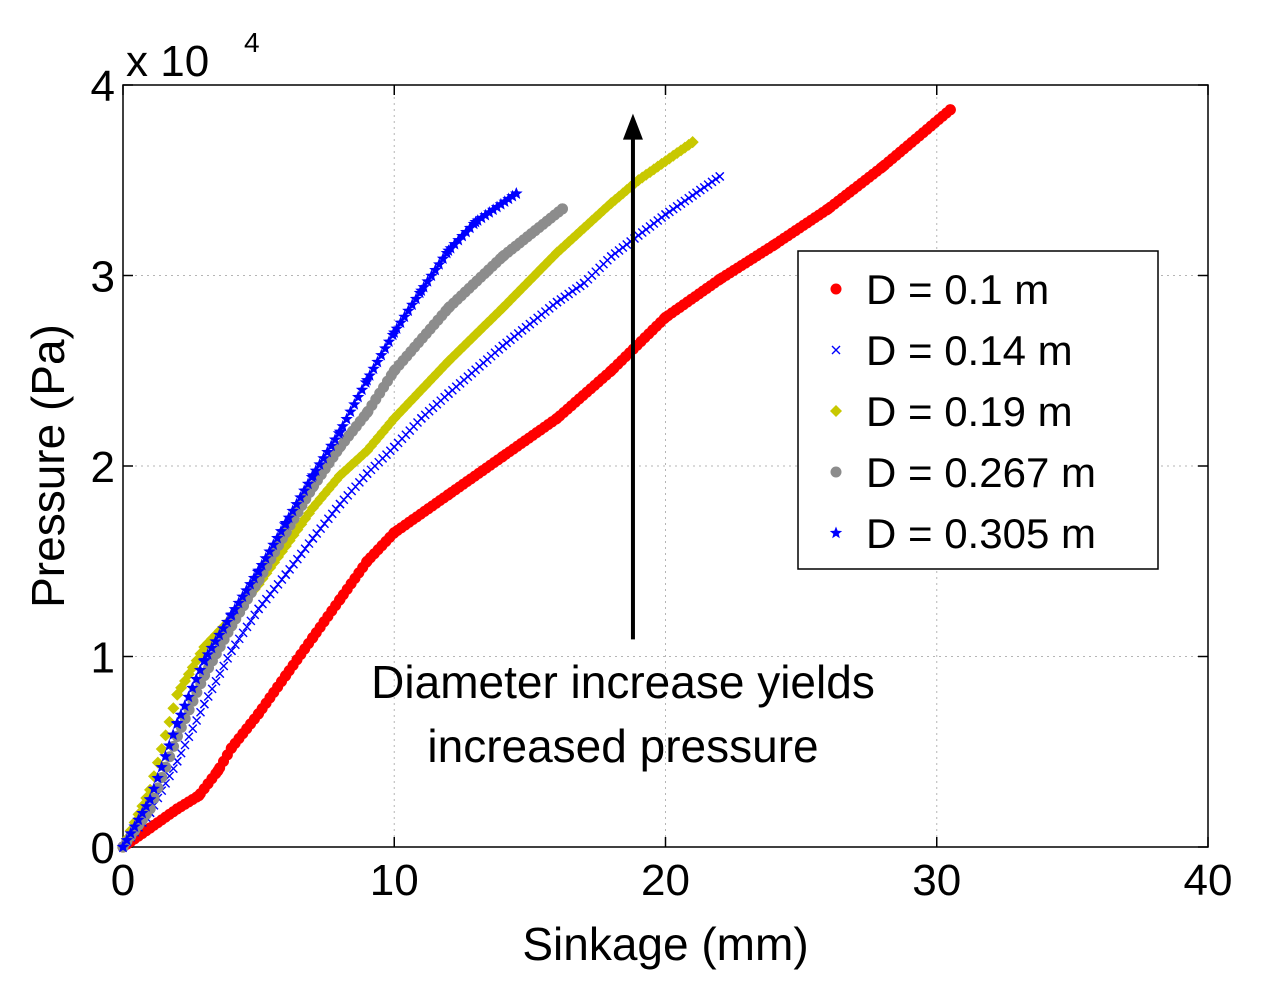  I want to click on legend-entry: D = 0.1 m, so click(939, 289).